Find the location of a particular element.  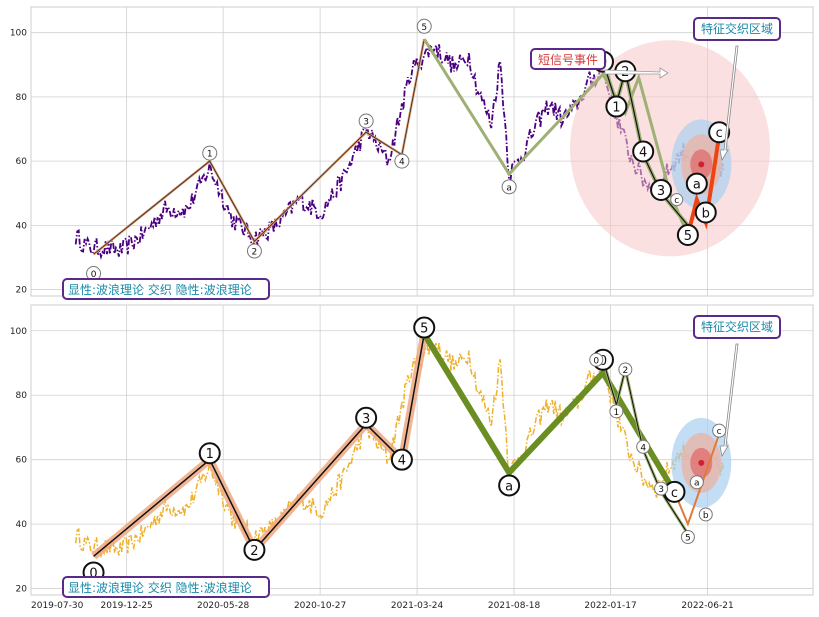

legend-box-top is located at coordinates (166, 289).